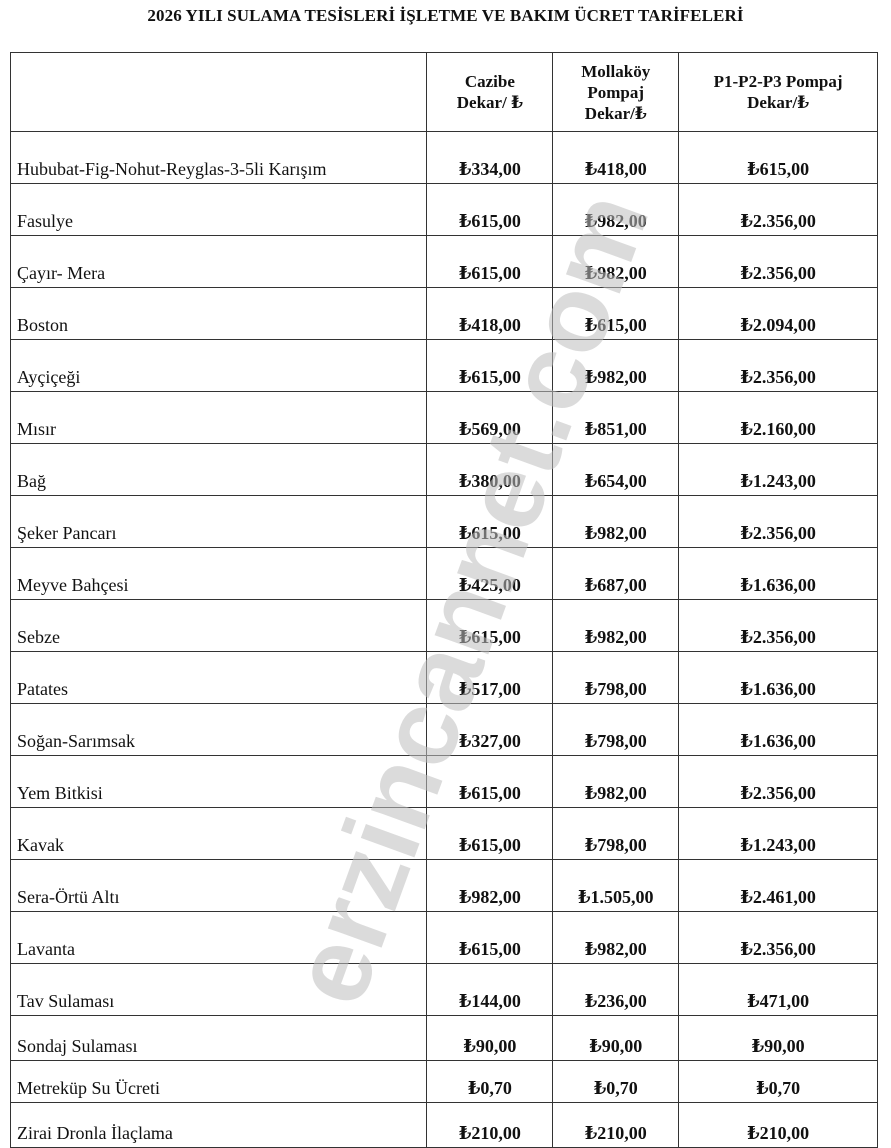 Image resolution: width=891 pixels, height=1148 pixels. I want to click on table-row: Çayır- Mera ₺615,00 ₺982,00 ₺2.356,00, so click(443, 261).